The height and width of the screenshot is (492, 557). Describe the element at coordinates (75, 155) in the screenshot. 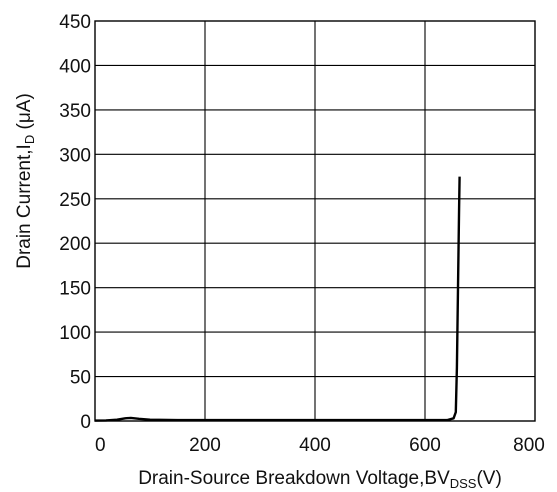

I see `y-tick-label: 300` at that location.